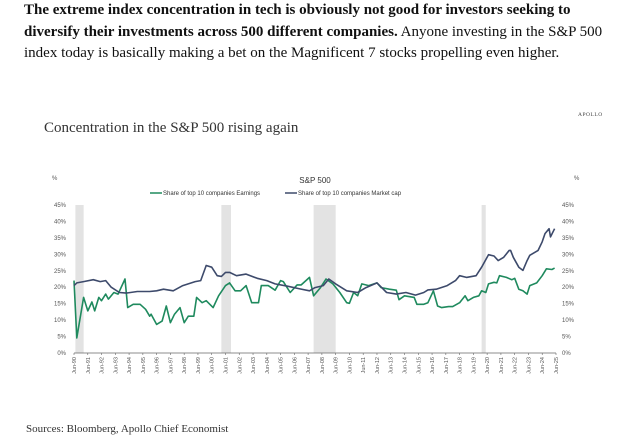 Image resolution: width=624 pixels, height=446 pixels. I want to click on x-tick-label: Jun-15, so click(419, 365).